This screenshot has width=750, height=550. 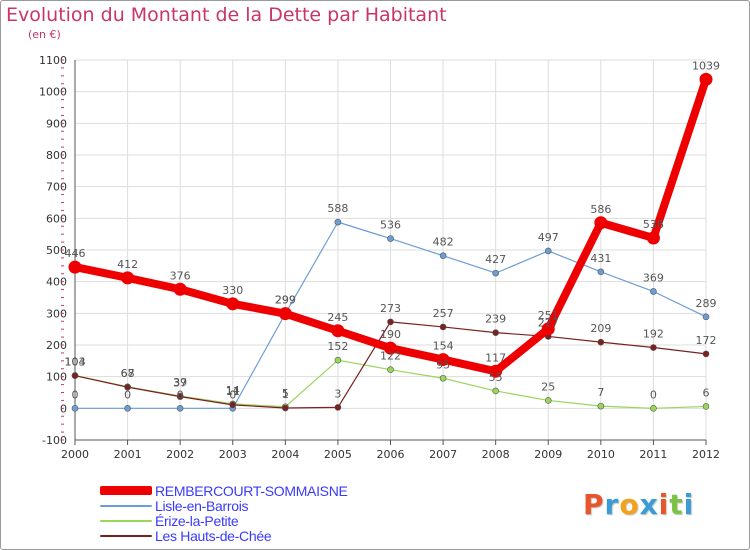 I want to click on y-tick-label: 300, so click(x=56, y=313).